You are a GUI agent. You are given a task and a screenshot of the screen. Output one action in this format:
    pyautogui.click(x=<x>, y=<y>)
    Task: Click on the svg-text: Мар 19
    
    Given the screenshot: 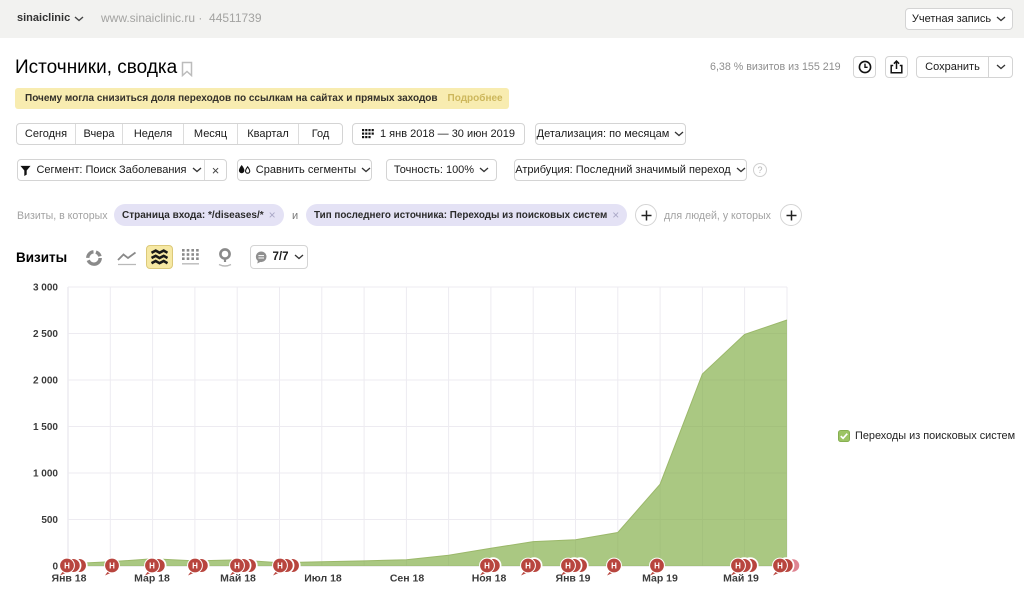 What is the action you would take?
    pyautogui.click(x=660, y=579)
    